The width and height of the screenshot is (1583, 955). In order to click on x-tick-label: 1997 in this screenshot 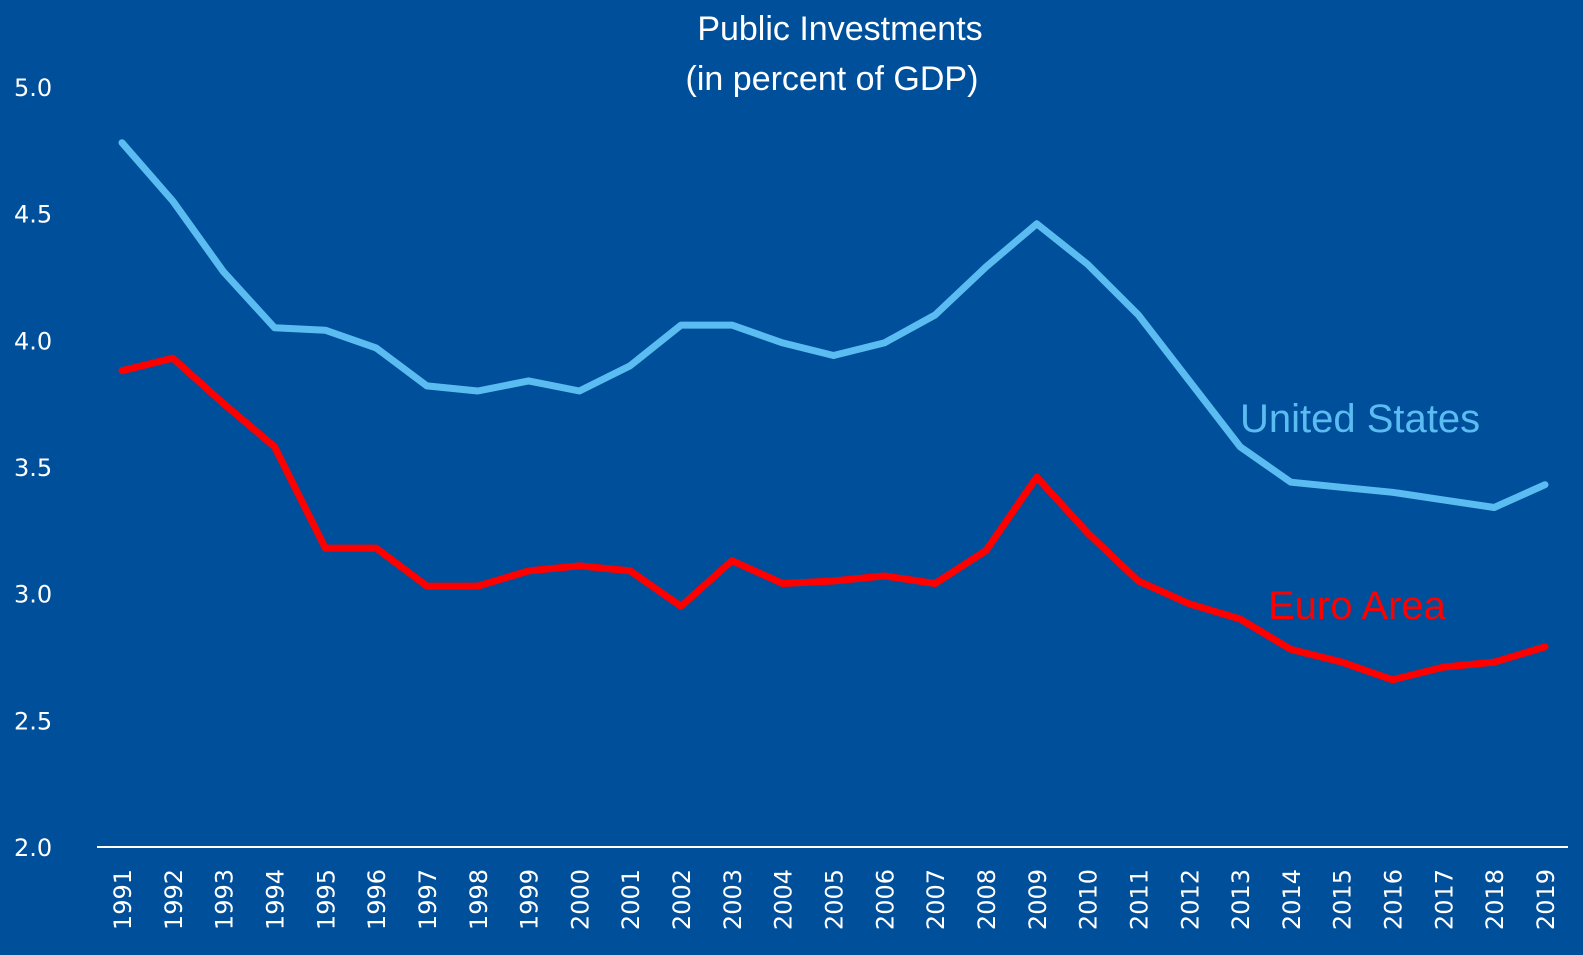, I will do `click(428, 899)`.